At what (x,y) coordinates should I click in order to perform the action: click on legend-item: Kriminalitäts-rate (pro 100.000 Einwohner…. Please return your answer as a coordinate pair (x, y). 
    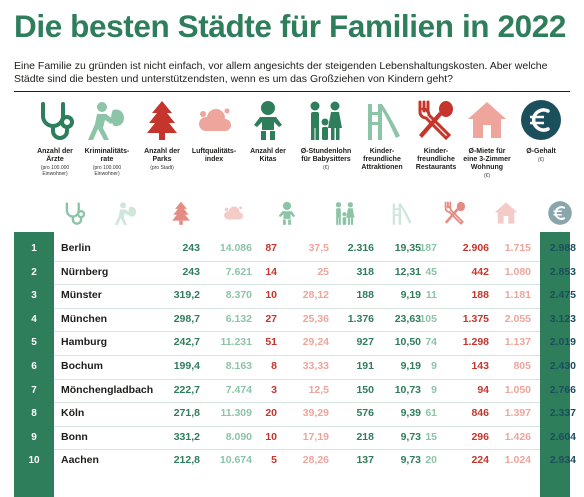
    Looking at the image, I should click on (107, 137).